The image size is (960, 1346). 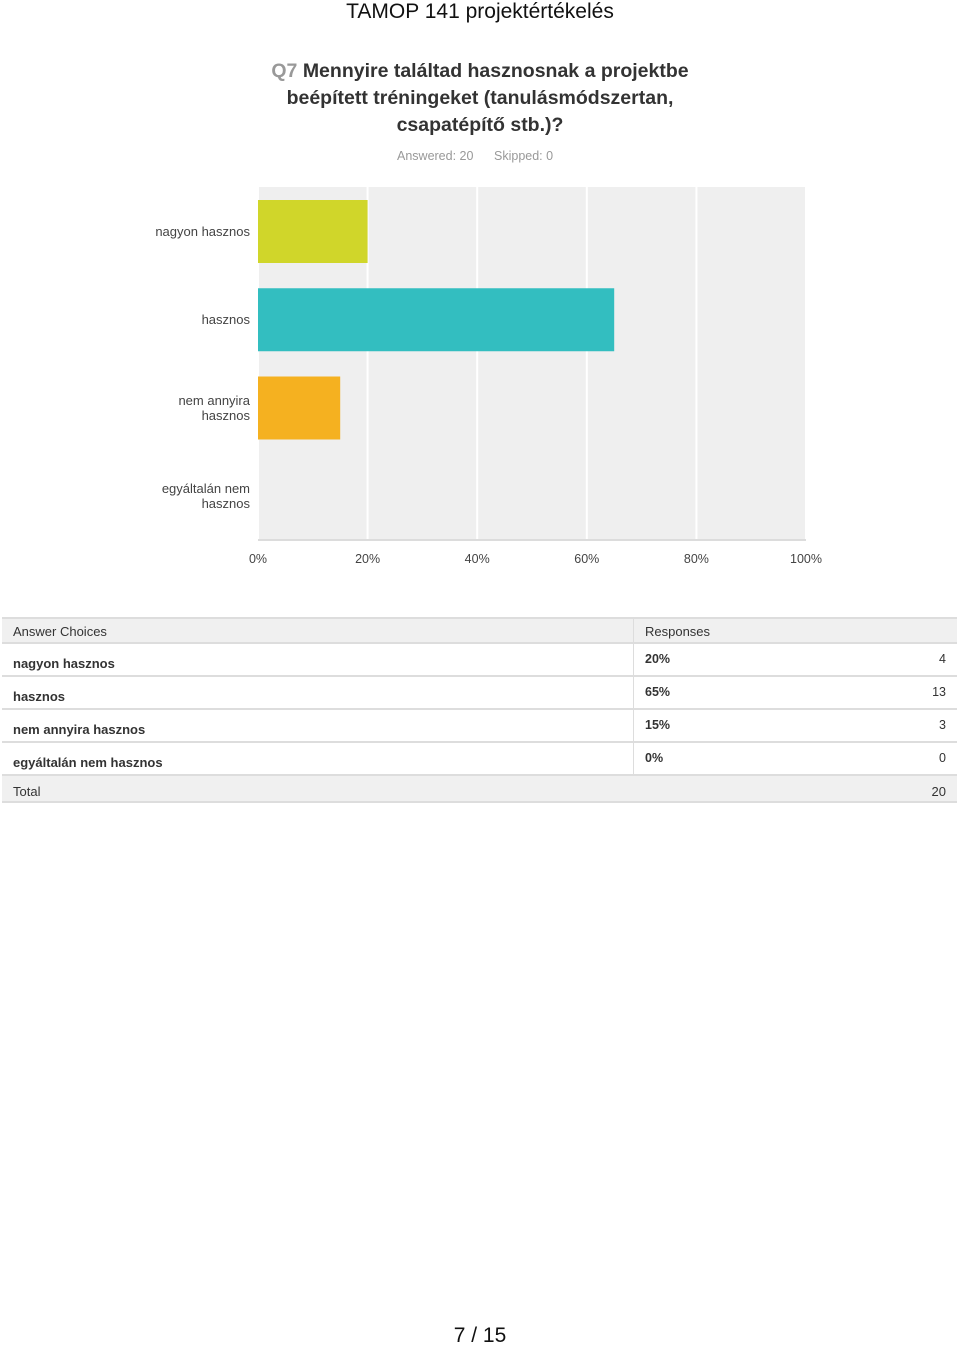 What do you see at coordinates (942, 758) in the screenshot?
I see `response-count: 0` at bounding box center [942, 758].